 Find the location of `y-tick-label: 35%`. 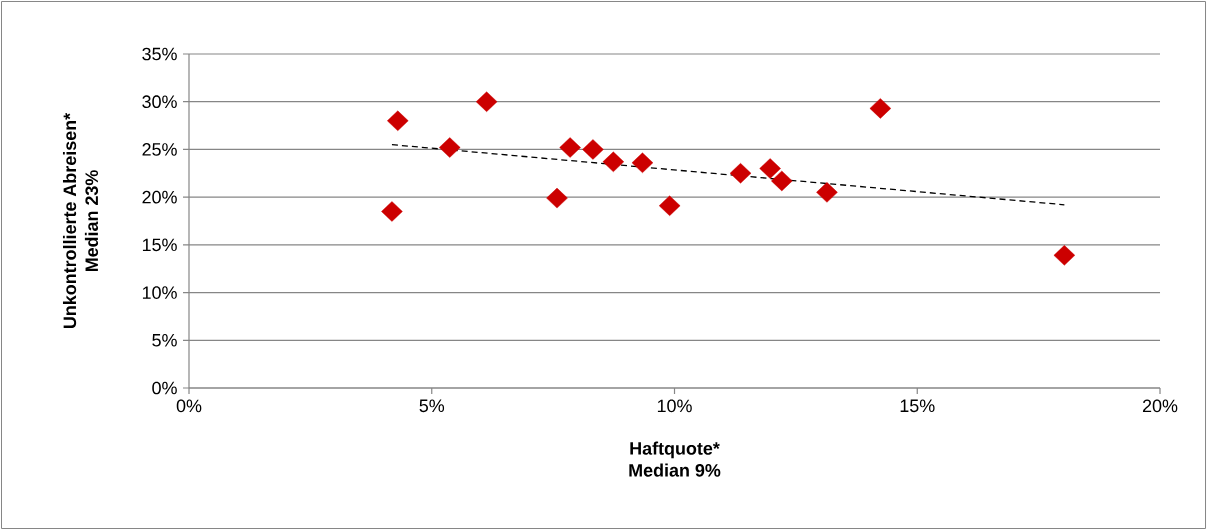

y-tick-label: 35% is located at coordinates (159, 54).